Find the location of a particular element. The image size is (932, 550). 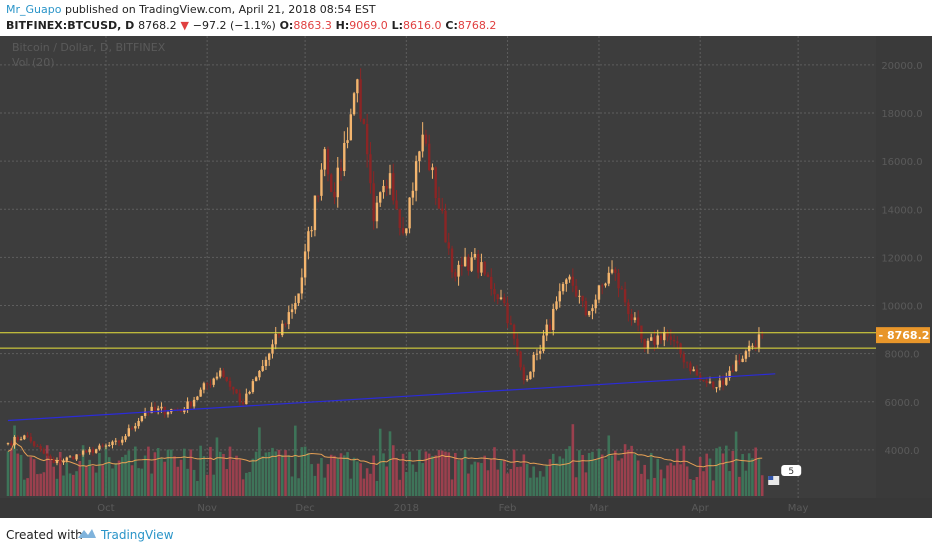

price-tick-label: 6000.0 is located at coordinates (902, 403).